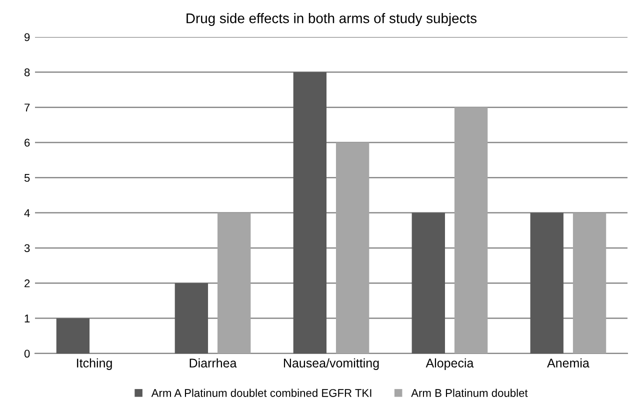  I want to click on y-tick-label: 0, so click(27, 354).